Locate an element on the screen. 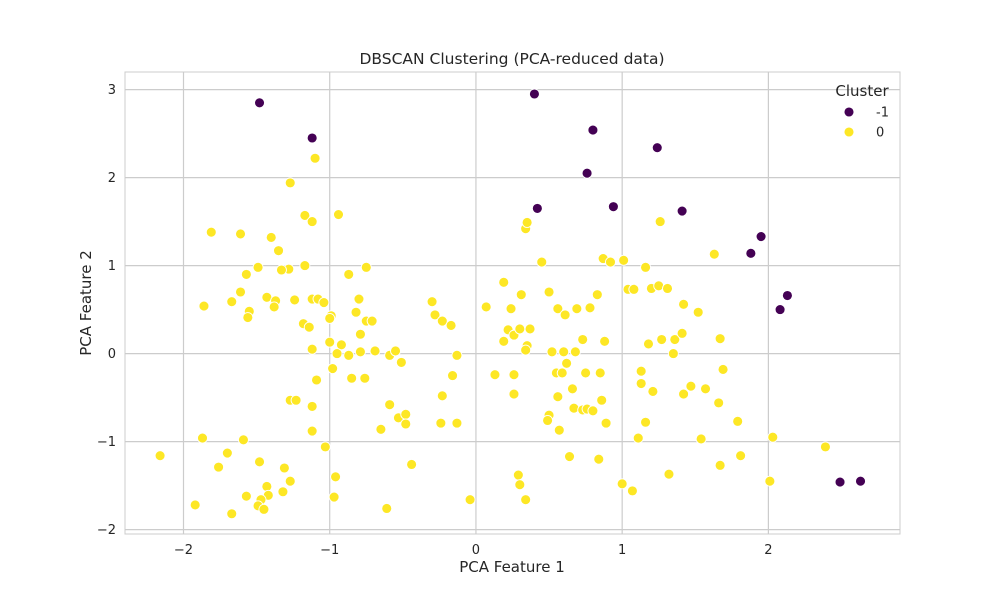 This screenshot has width=1000, height=600. y-tick-label: 2 is located at coordinates (112, 178).